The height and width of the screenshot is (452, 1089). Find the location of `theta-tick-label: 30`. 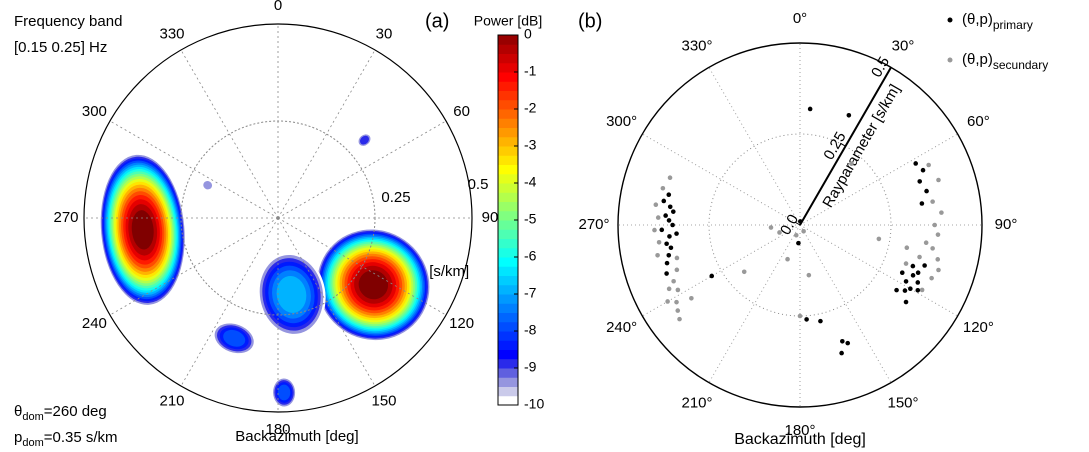

theta-tick-label: 30 is located at coordinates (384, 33).